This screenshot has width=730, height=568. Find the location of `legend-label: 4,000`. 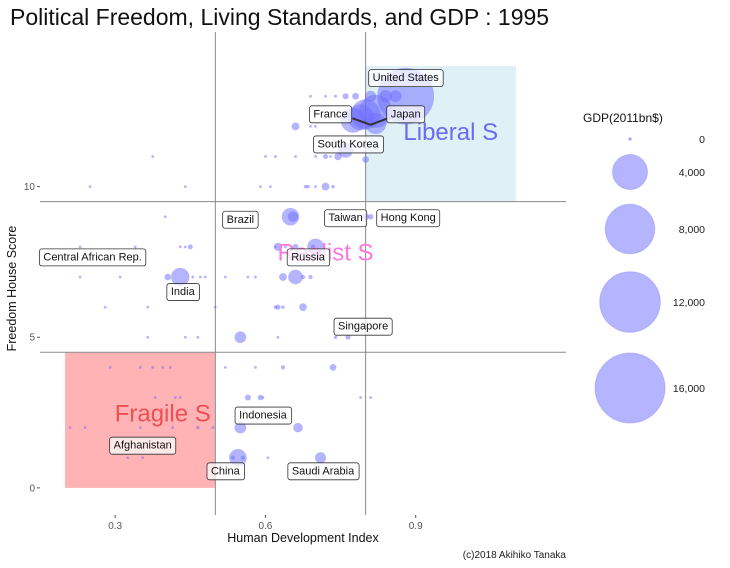

legend-label: 4,000 is located at coordinates (692, 173).